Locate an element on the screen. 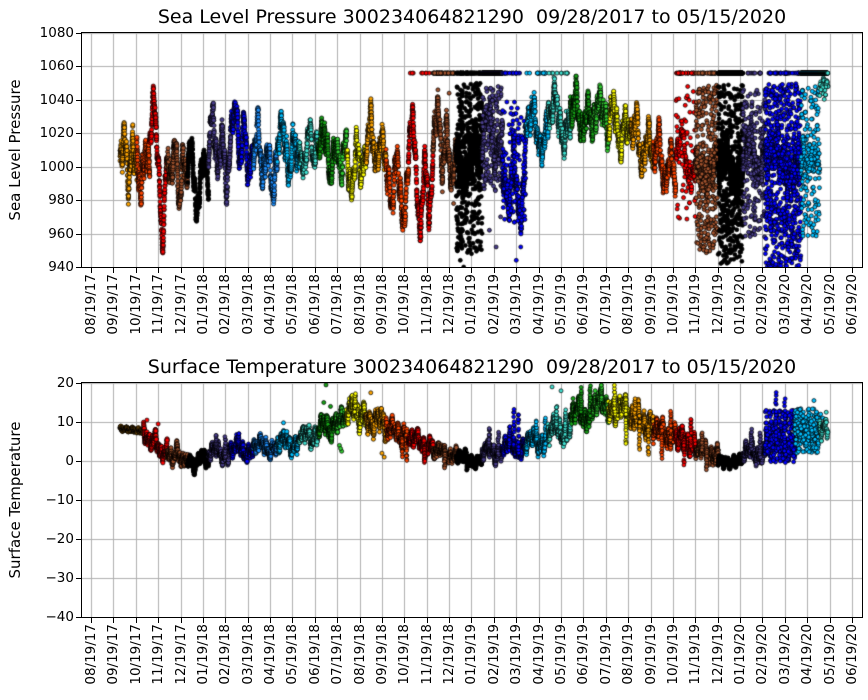 The height and width of the screenshot is (700, 868). x-tick-label: 12/19/18 is located at coordinates (449, 654).